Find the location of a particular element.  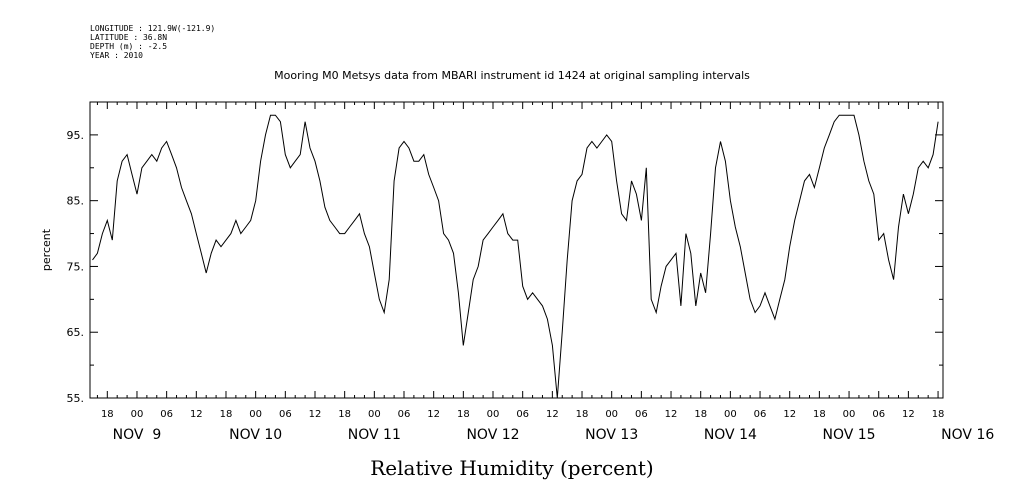

x-axis-label: Relative Humidity (percent) is located at coordinates (511, 468).